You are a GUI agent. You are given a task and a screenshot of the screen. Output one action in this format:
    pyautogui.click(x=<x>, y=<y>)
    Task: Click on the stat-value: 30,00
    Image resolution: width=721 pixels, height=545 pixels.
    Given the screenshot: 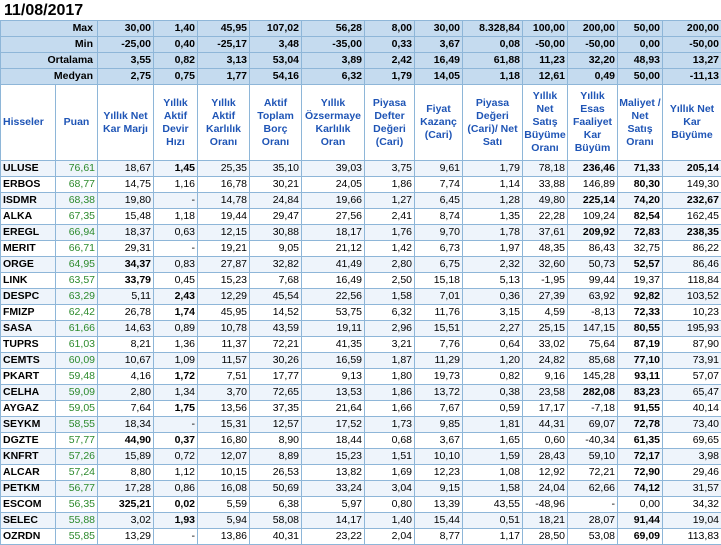 What is the action you would take?
    pyautogui.click(x=439, y=29)
    